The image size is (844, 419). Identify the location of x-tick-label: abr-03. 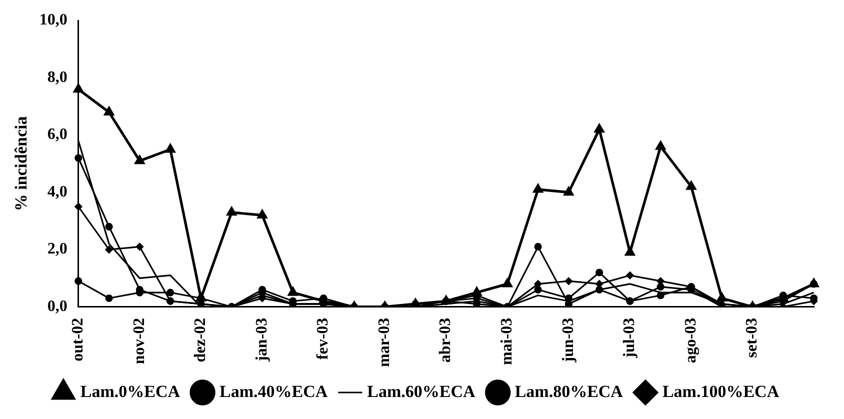
(445, 340).